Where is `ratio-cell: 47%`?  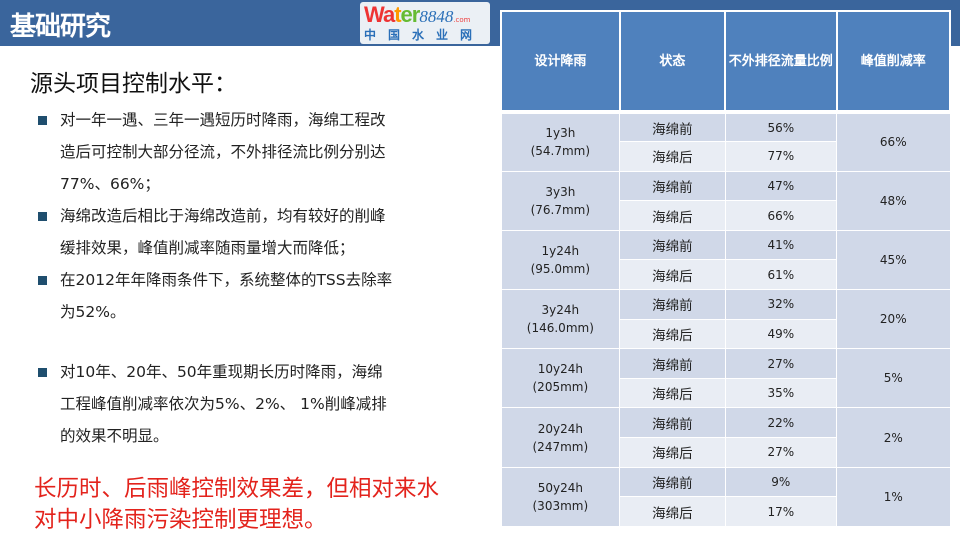
ratio-cell: 47% is located at coordinates (781, 186).